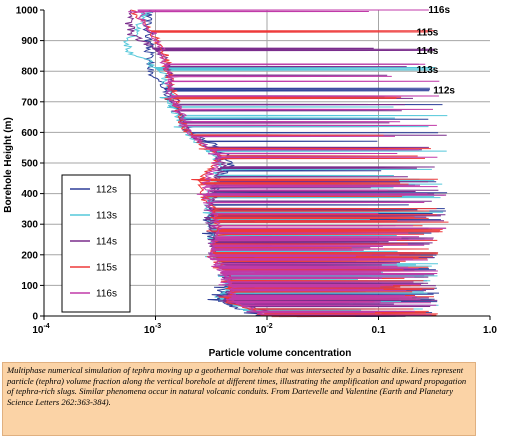 The width and height of the screenshot is (506, 440). I want to click on y-tick-label: 300, so click(29, 225).